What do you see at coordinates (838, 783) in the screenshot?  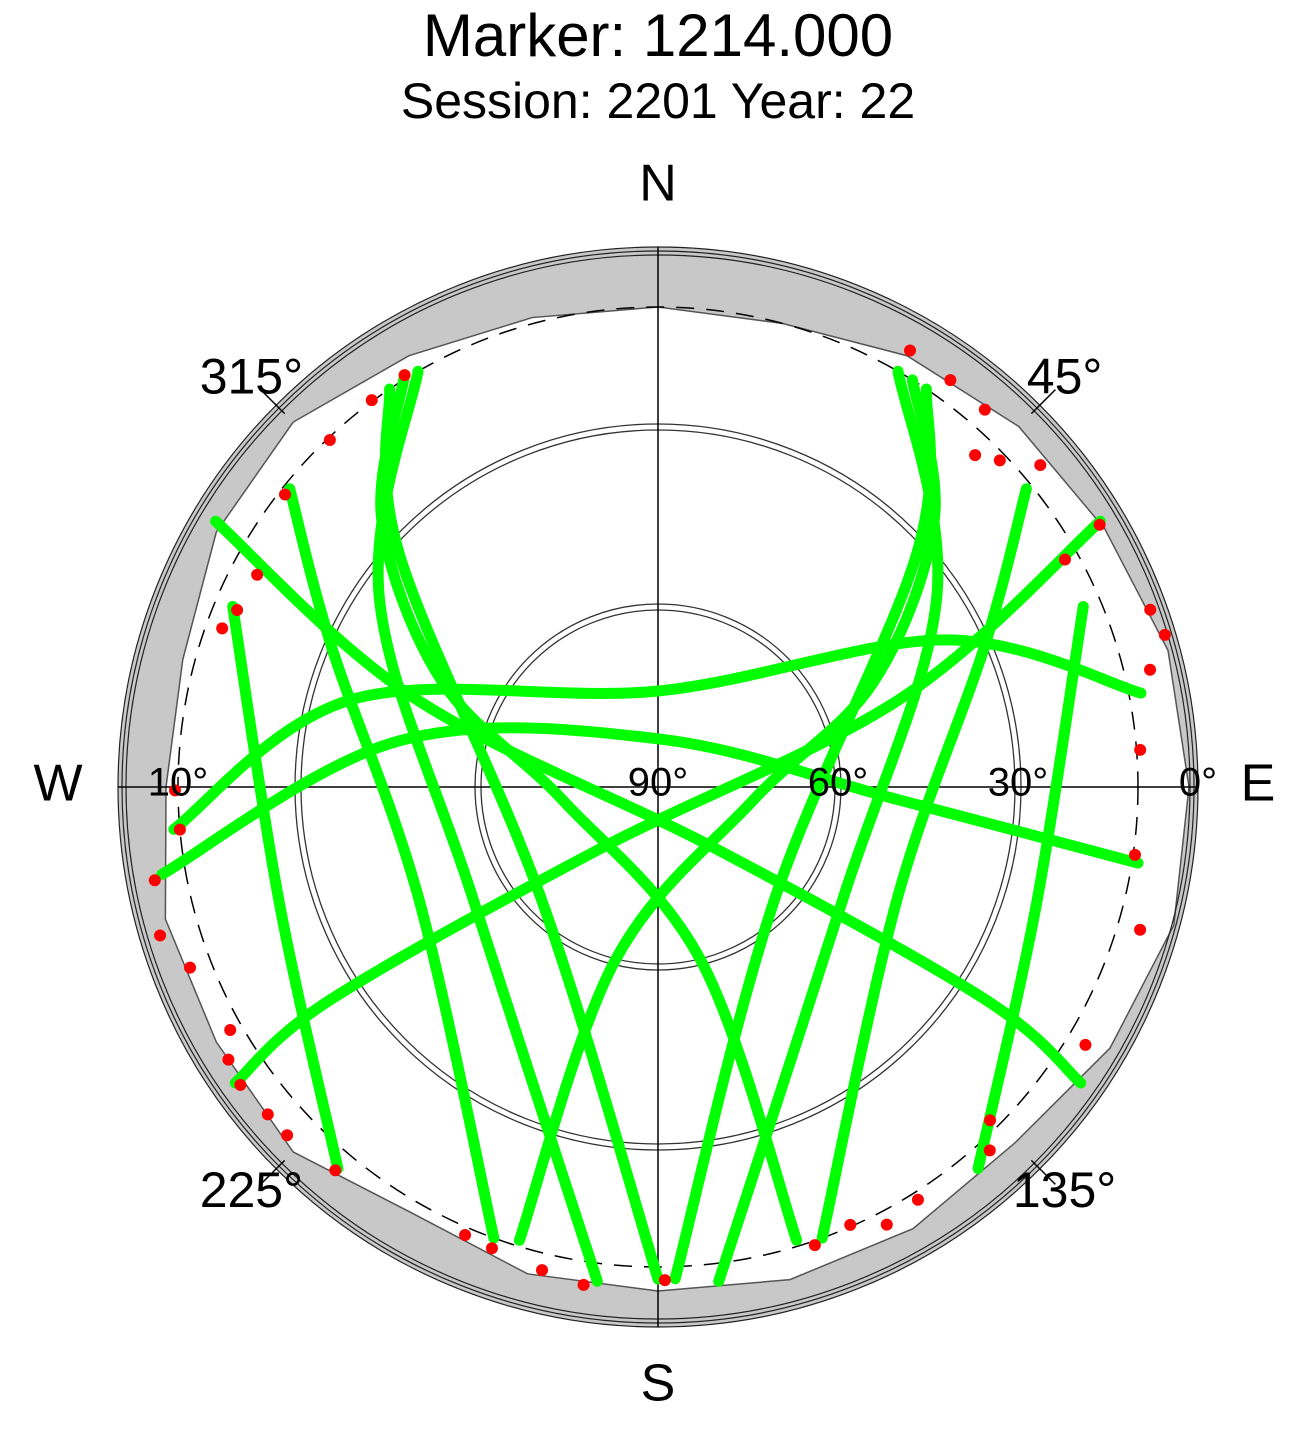 I see `elevation-label: 60°` at bounding box center [838, 783].